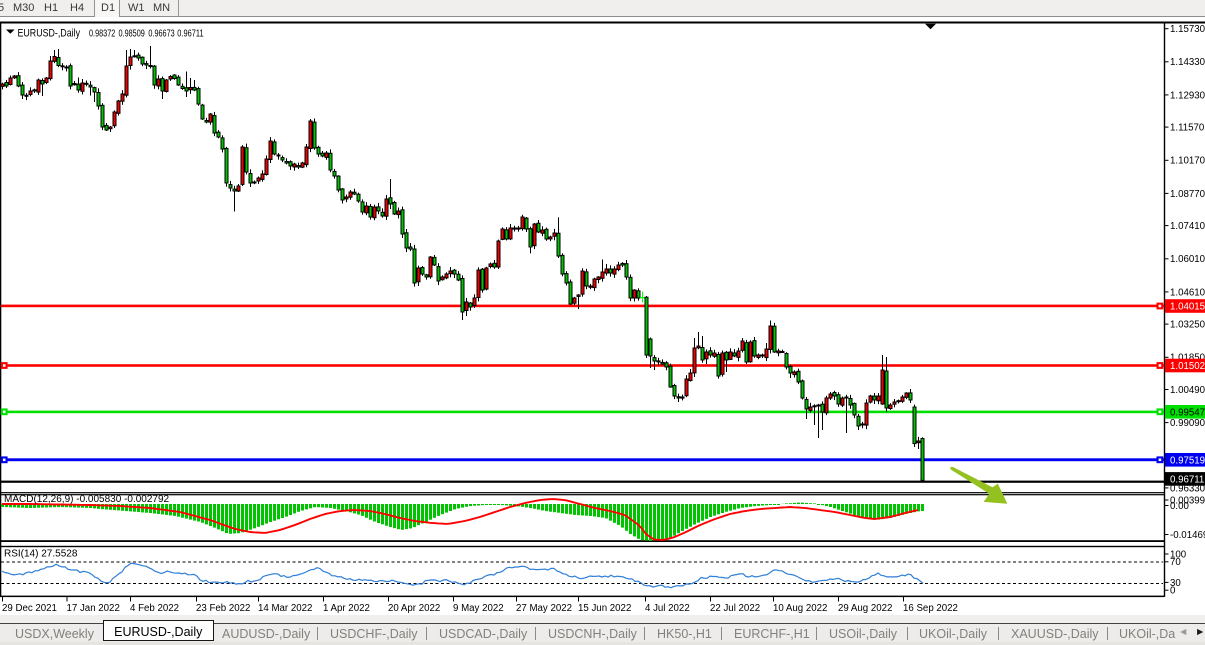 The height and width of the screenshot is (645, 1205). Describe the element at coordinates (1187, 366) in the screenshot. I see `svg-text: 1.01502` at that location.